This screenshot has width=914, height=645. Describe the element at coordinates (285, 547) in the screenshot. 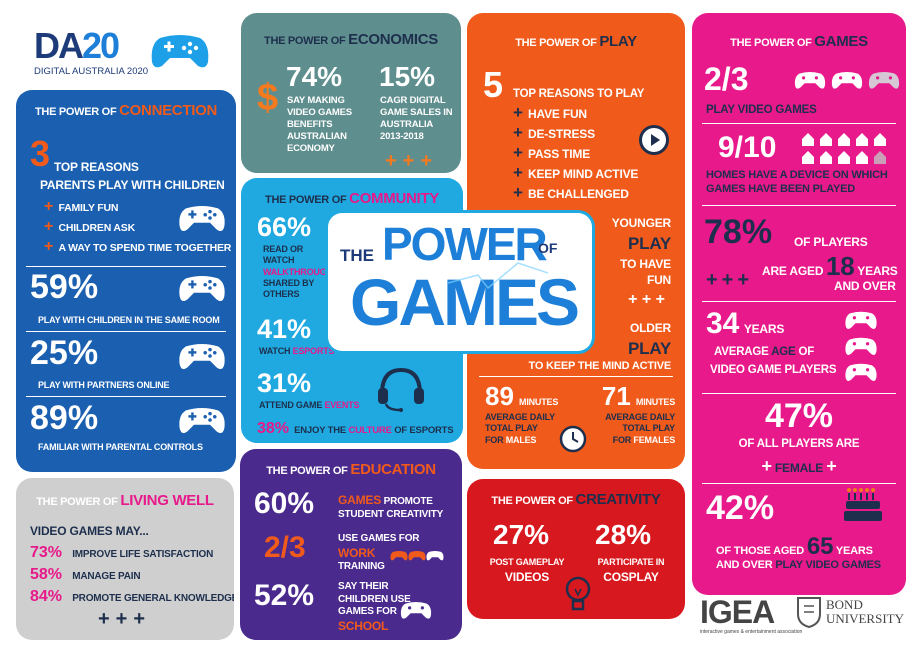

I see `education-stat-2: 2/3` at that location.